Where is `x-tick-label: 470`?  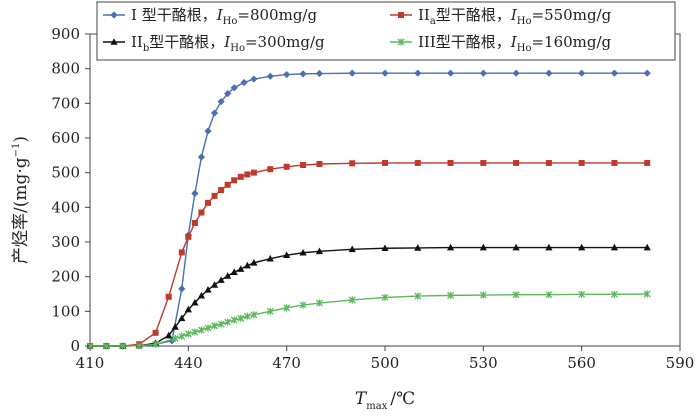 x-tick-label: 470 is located at coordinates (286, 363).